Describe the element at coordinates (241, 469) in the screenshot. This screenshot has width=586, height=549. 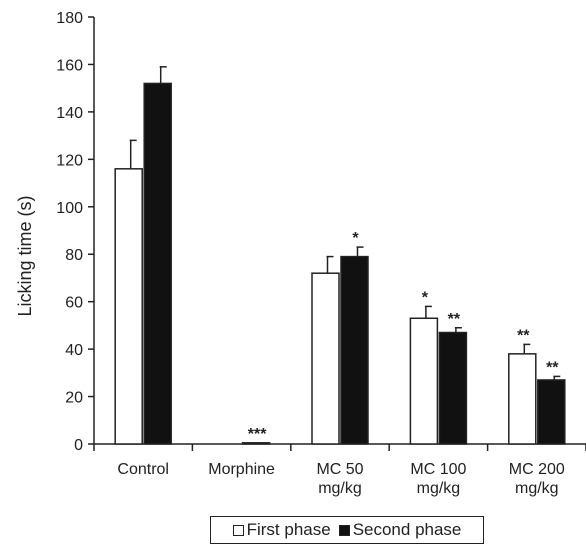
I see `x-tick-label-1: Morphine` at that location.